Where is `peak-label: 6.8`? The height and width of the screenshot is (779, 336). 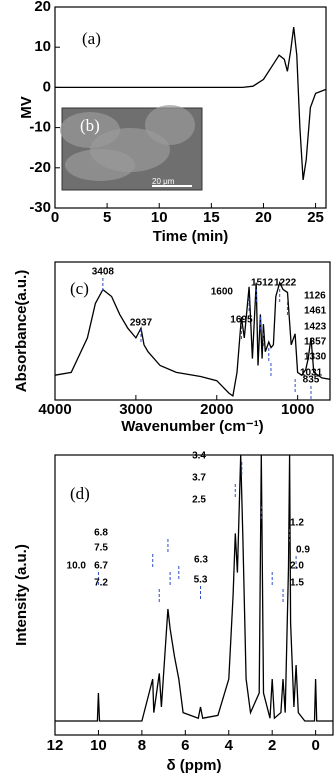
peak-label: 6.8 is located at coordinates (101, 533).